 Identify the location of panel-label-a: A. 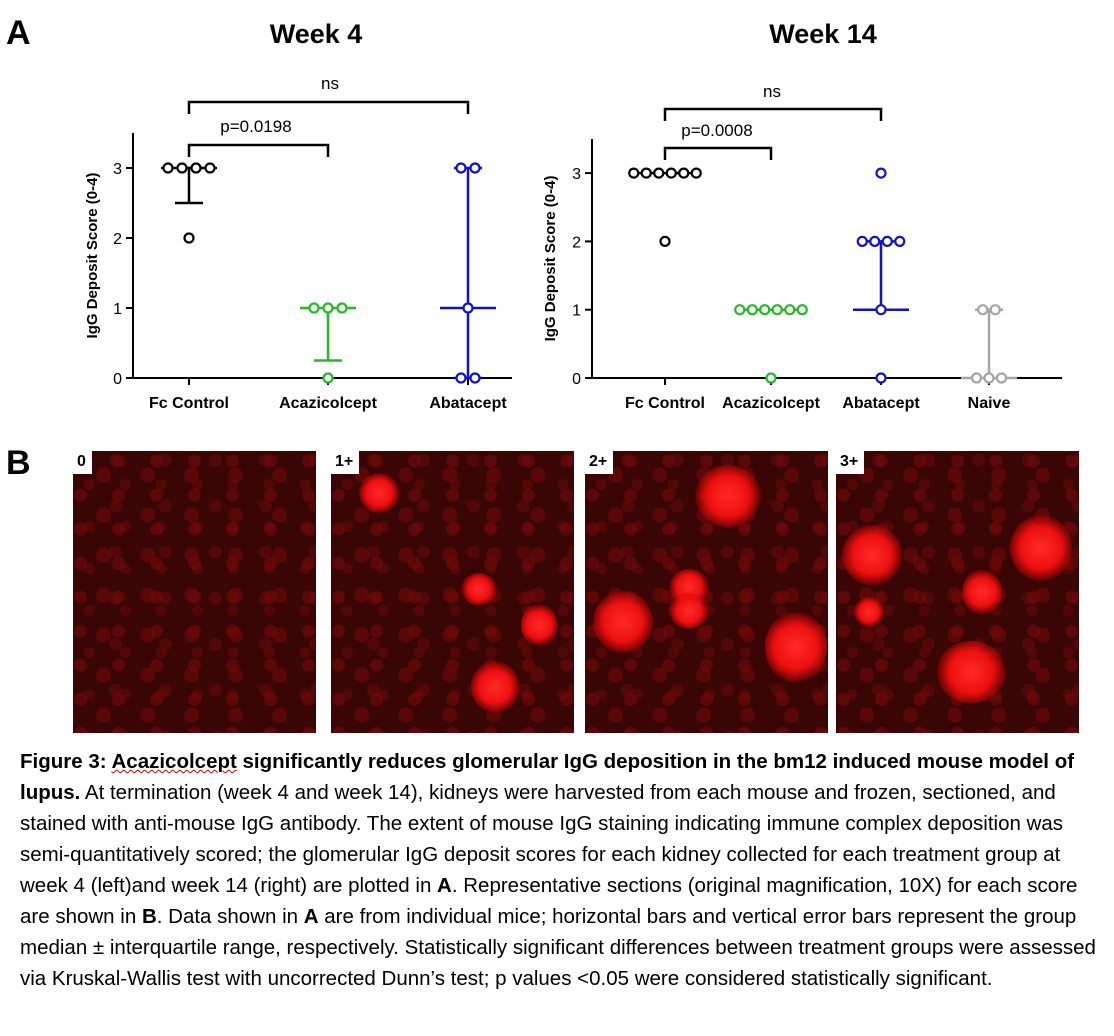
(18, 33).